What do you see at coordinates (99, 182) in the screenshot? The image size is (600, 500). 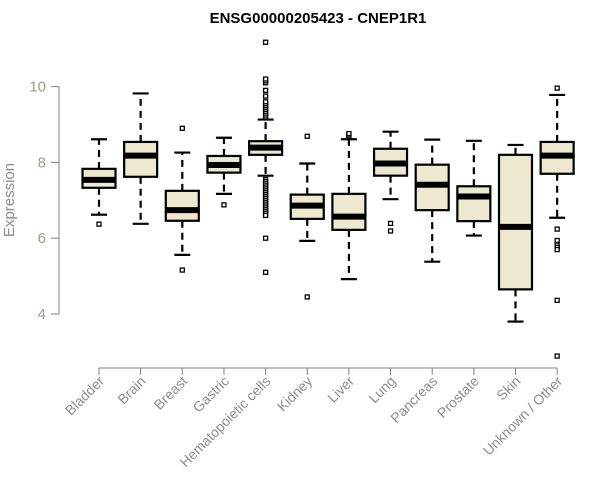 I see `box-bladder` at bounding box center [99, 182].